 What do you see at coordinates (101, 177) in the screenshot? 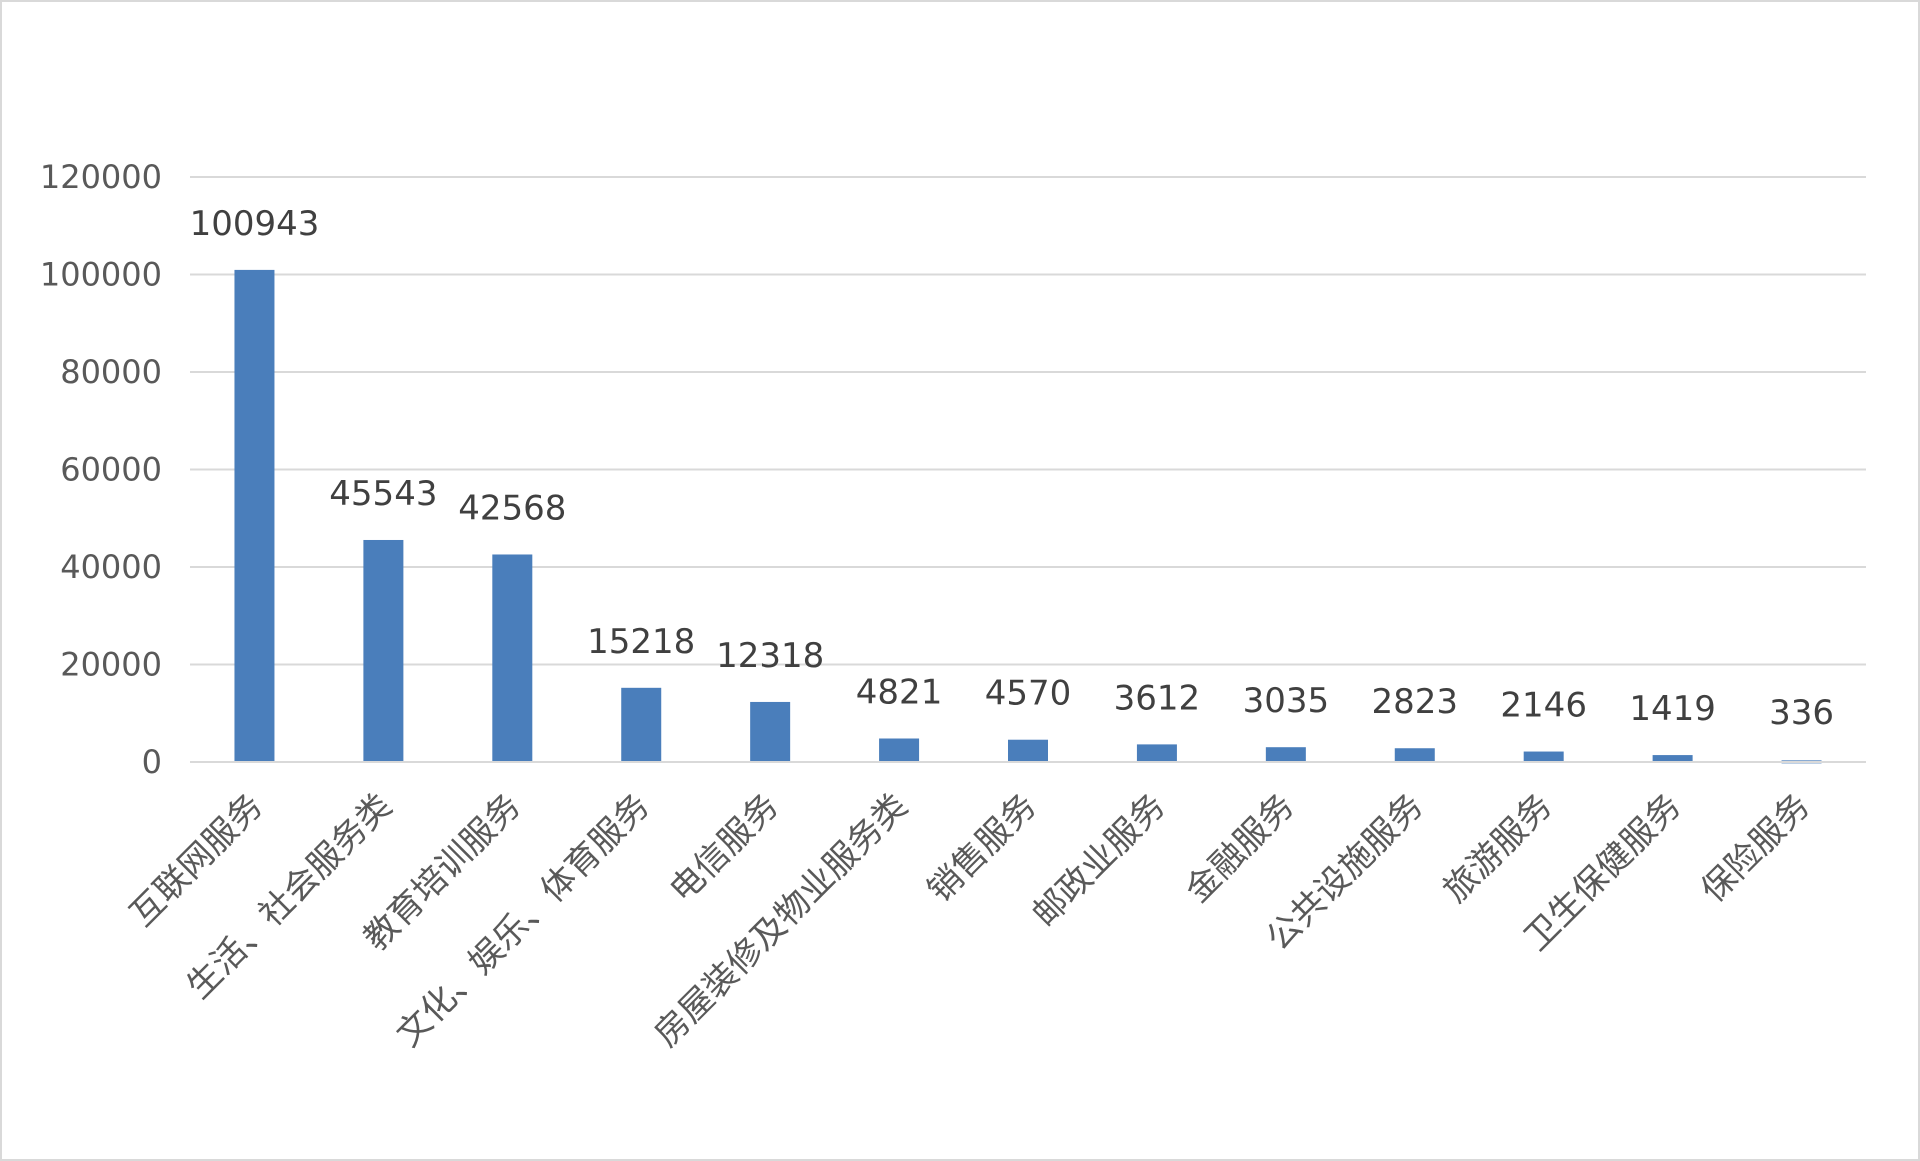
I see `y-tick-label: 120000` at bounding box center [101, 177].